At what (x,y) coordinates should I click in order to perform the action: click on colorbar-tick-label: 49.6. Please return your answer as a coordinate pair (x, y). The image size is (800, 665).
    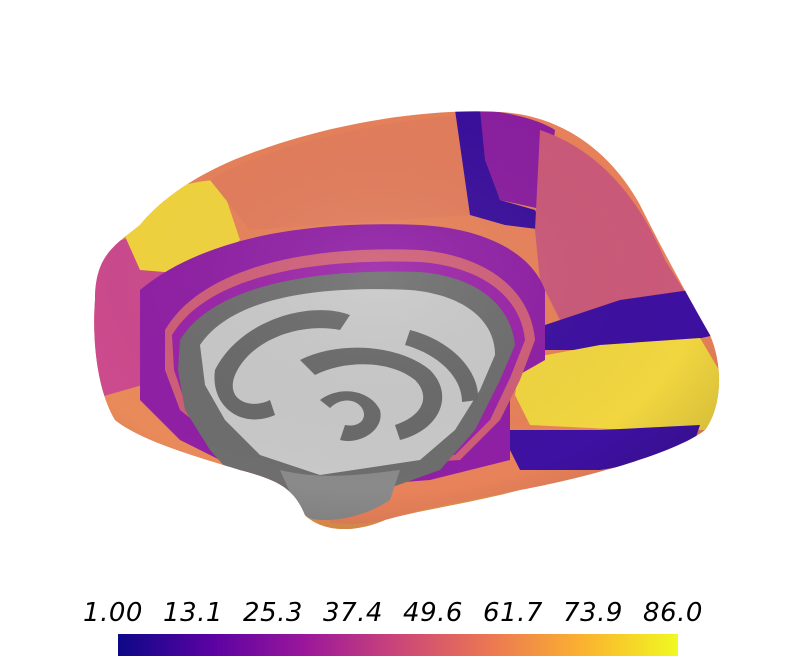
    Looking at the image, I should click on (433, 613).